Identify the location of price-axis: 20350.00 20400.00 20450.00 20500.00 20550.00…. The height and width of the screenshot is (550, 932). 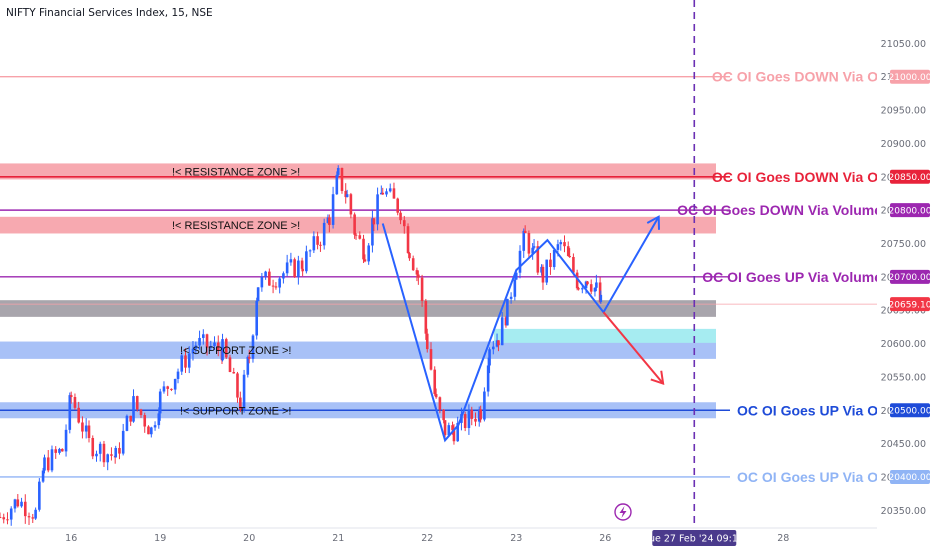
(904, 275).